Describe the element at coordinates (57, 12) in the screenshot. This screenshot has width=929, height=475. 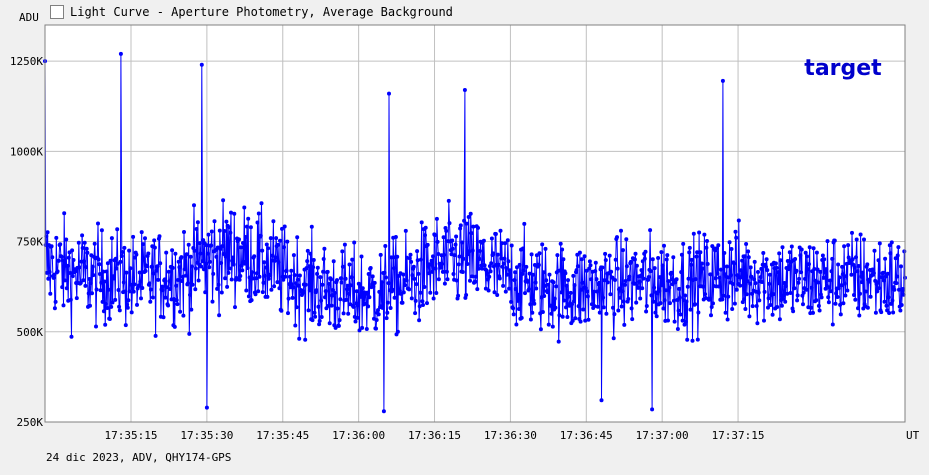
I see `chart-icon` at that location.